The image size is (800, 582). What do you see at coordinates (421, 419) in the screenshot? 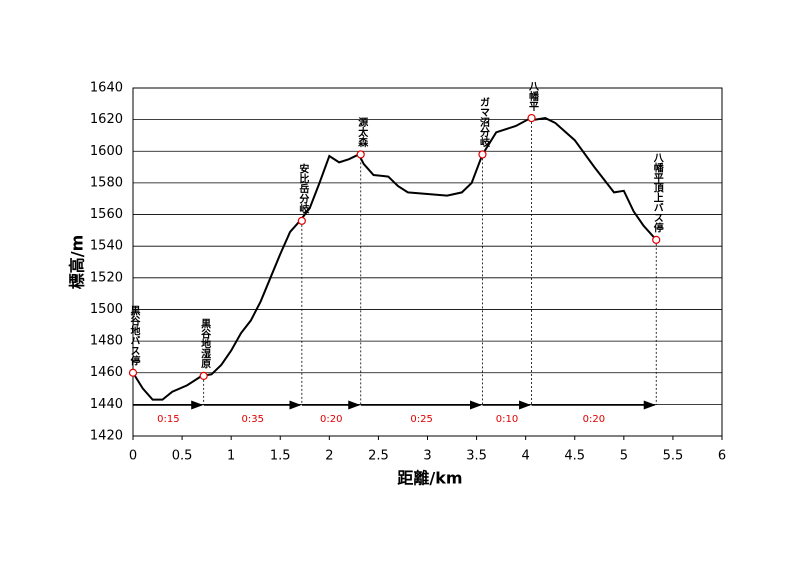
I see `segment-time: 0:25` at bounding box center [421, 419].